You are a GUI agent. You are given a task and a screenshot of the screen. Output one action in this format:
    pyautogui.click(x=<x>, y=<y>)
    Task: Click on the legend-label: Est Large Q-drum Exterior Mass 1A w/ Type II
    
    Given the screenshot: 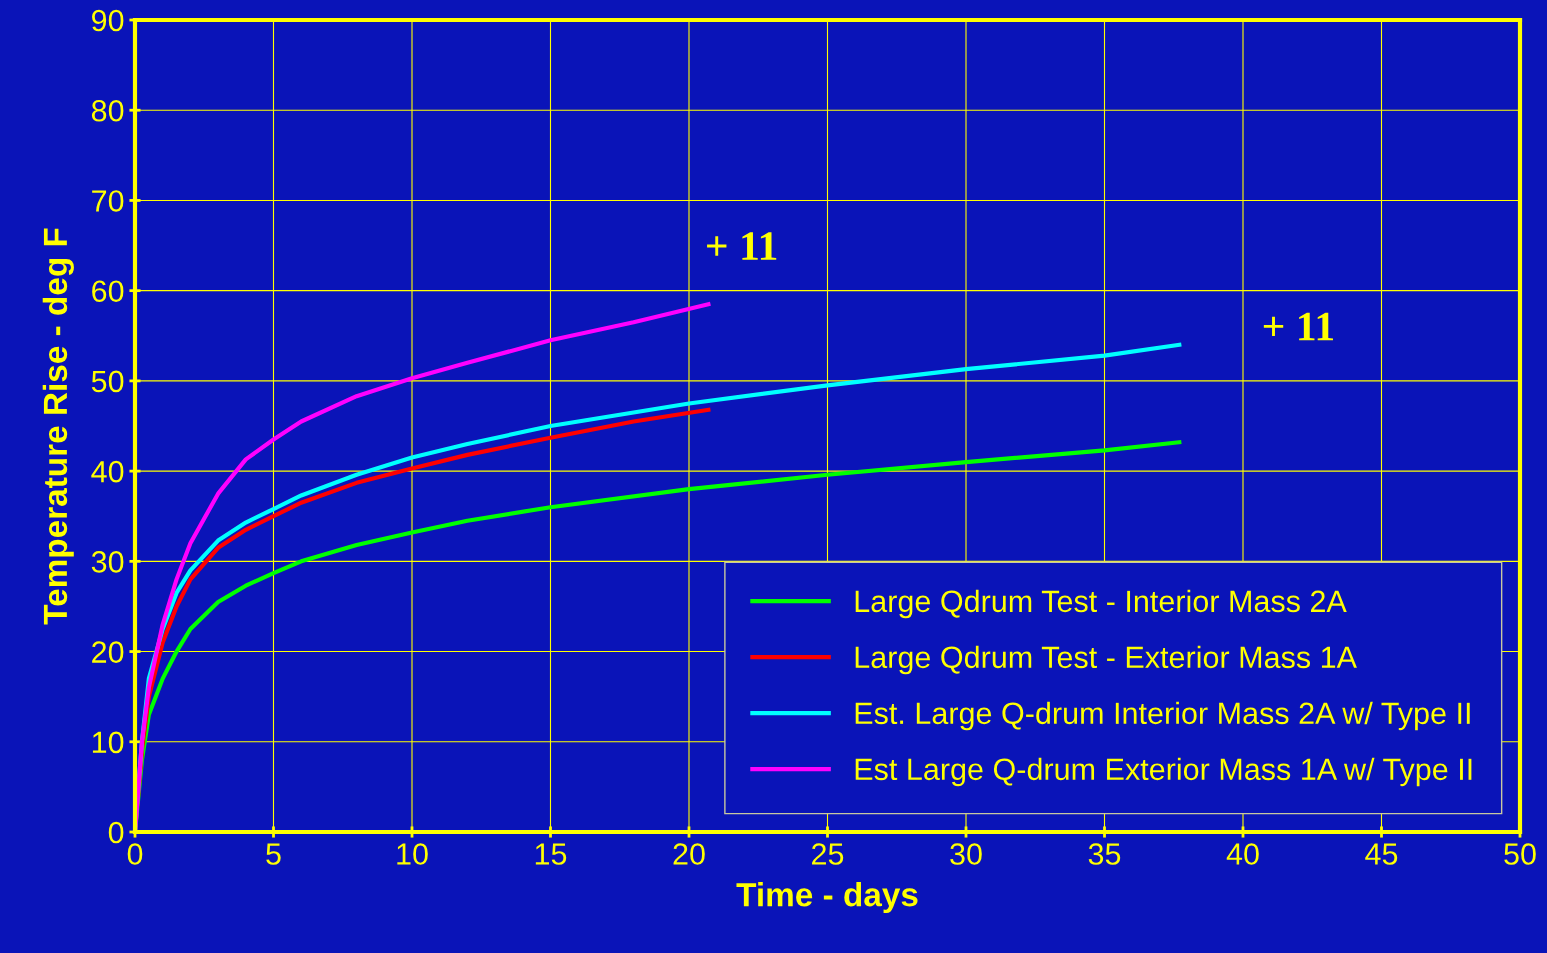 What is the action you would take?
    pyautogui.click(x=1163, y=772)
    